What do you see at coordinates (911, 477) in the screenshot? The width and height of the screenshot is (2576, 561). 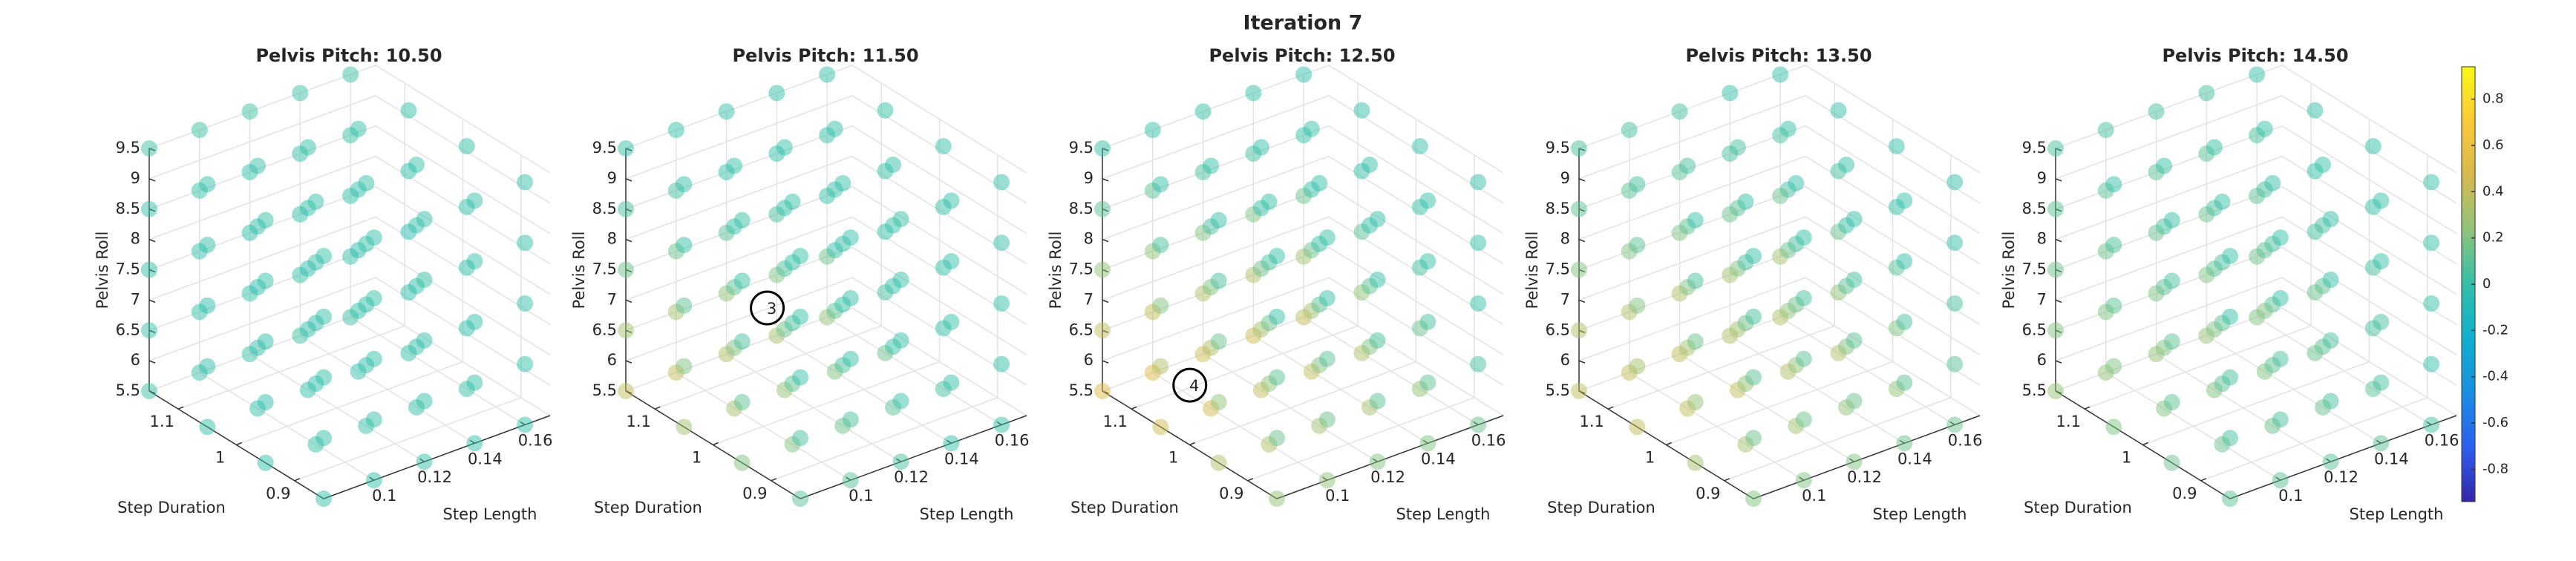 I see `x-tick-label: 0.12` at bounding box center [911, 477].